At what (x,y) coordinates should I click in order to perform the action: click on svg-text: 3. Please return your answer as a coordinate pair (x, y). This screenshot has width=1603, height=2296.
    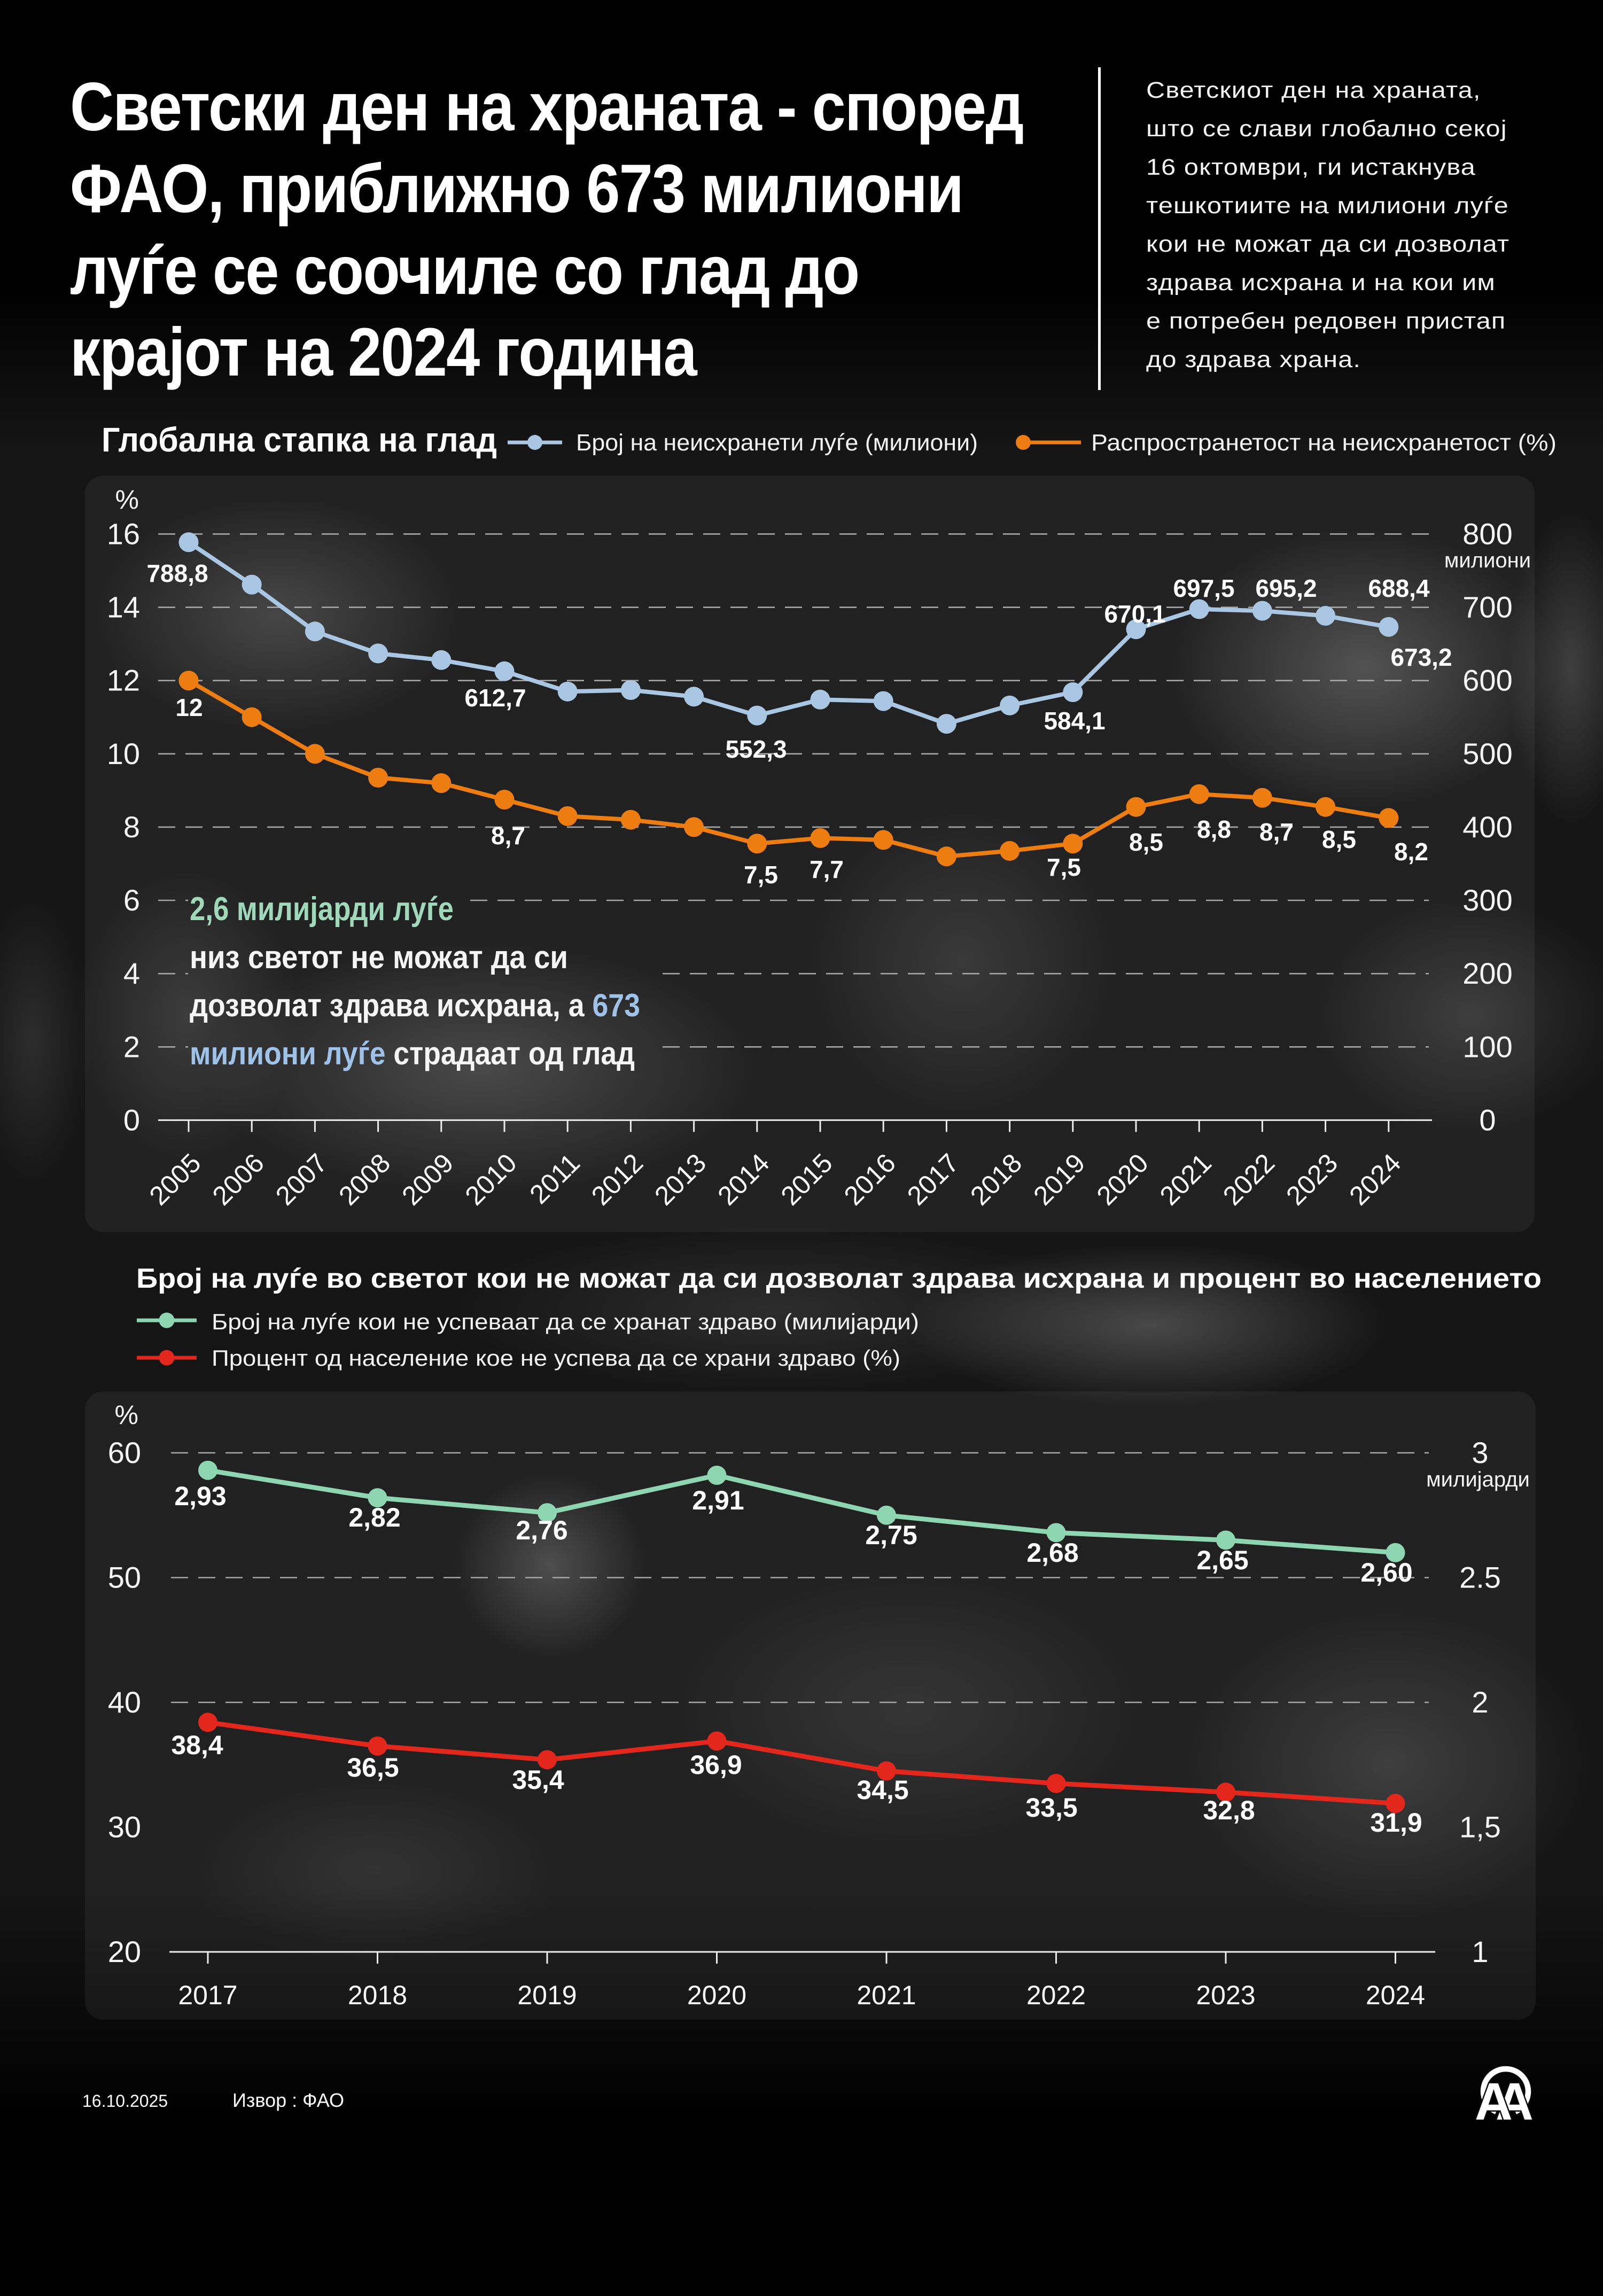
    Looking at the image, I should click on (1480, 1453).